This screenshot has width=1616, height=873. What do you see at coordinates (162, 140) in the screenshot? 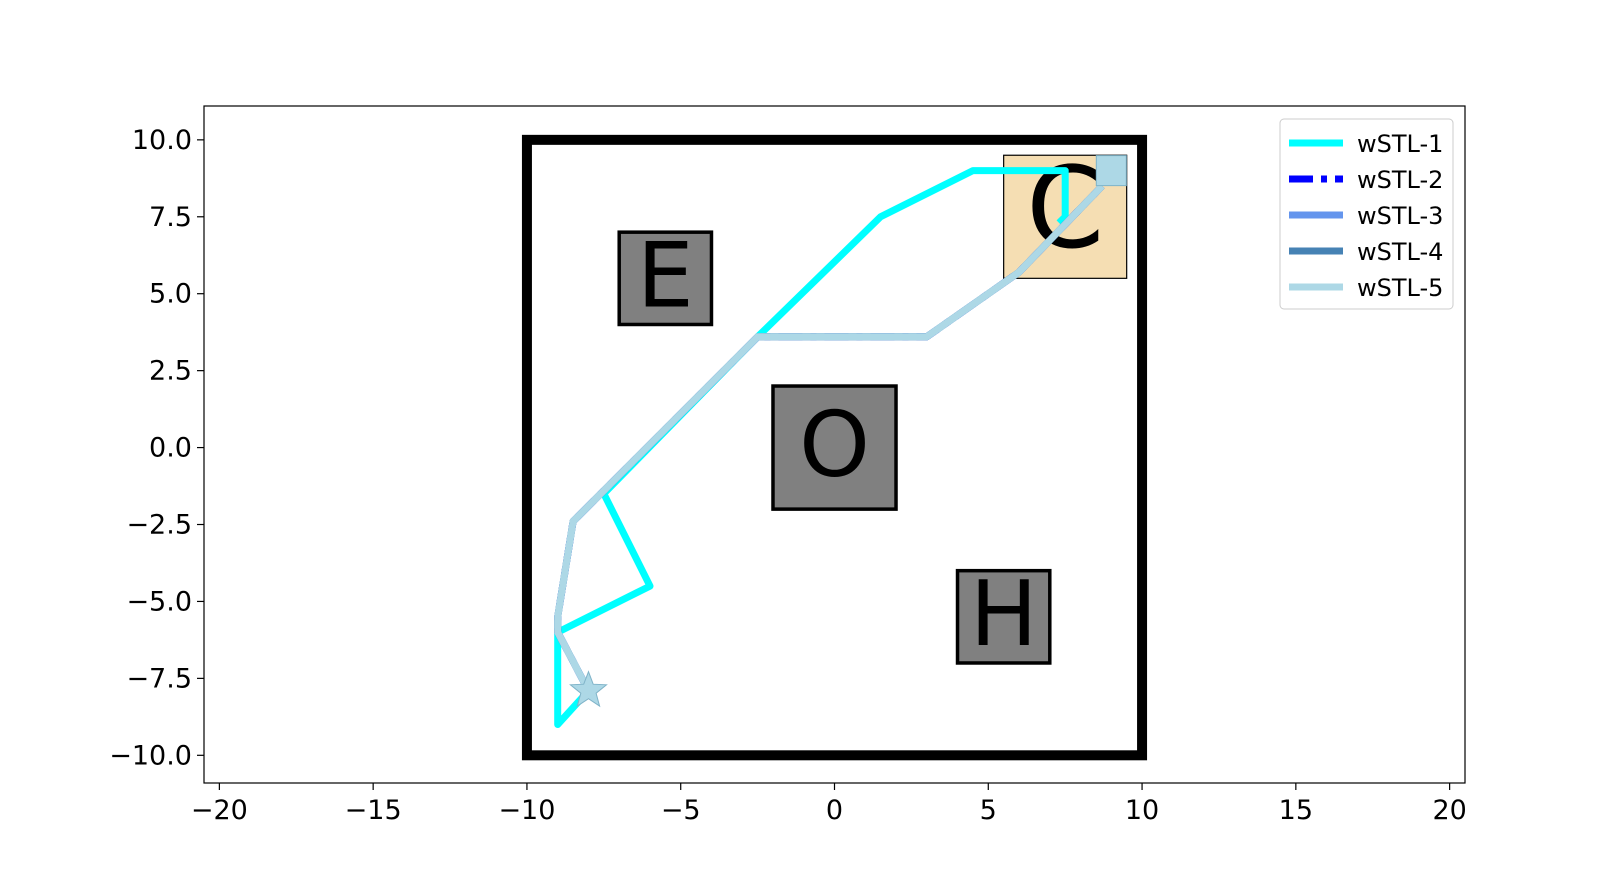
I see `y-tick-label: 10.0` at bounding box center [162, 140].